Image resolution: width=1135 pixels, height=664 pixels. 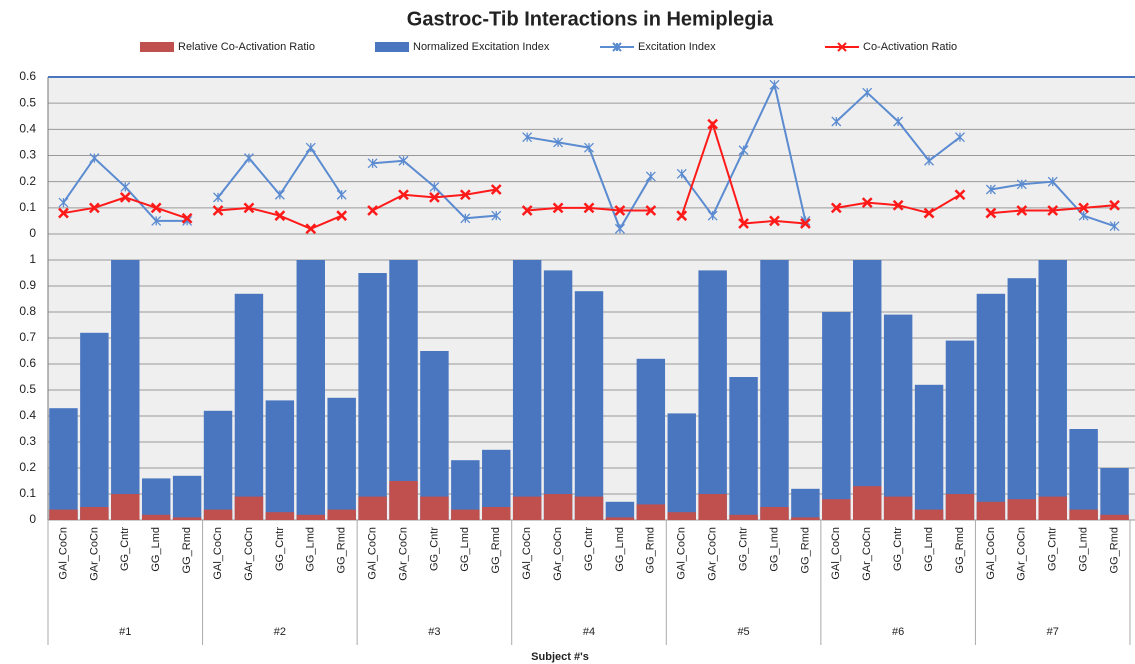 What do you see at coordinates (27, 389) in the screenshot?
I see `y-tick-label: 0.5` at bounding box center [27, 389].